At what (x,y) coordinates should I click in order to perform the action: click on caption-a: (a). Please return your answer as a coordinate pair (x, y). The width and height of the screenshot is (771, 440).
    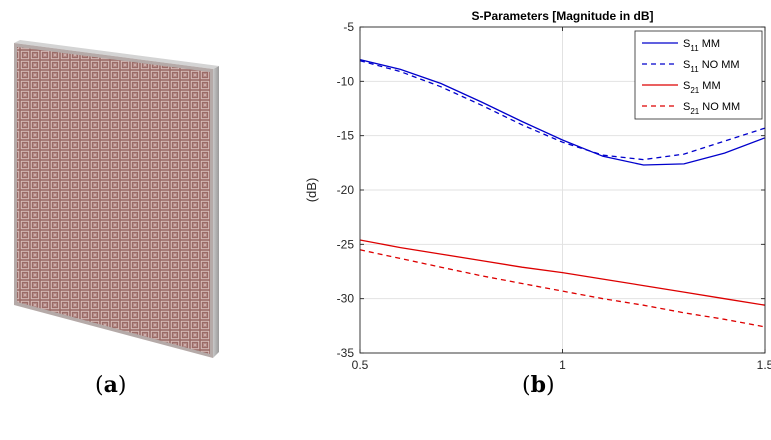
    Looking at the image, I should click on (111, 385).